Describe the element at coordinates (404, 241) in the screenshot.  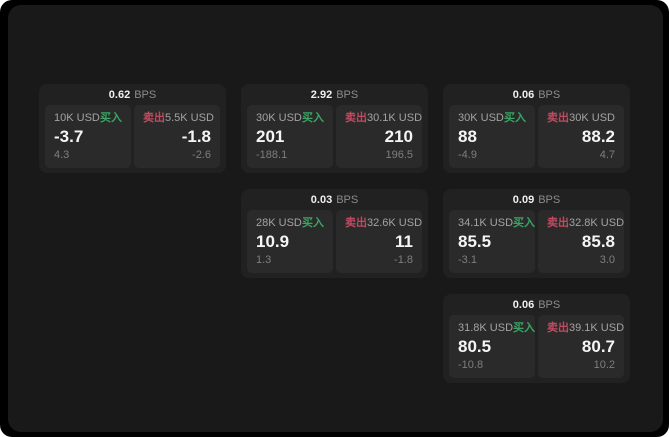
I see `sell-price: 11` at that location.